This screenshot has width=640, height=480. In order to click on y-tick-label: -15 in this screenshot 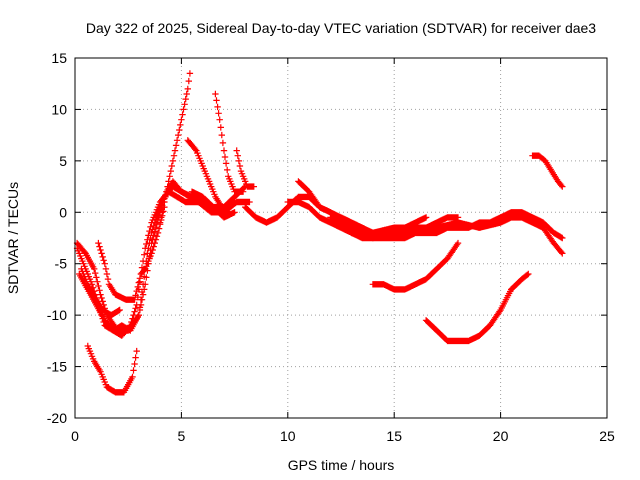, I will do `click(57, 367)`.